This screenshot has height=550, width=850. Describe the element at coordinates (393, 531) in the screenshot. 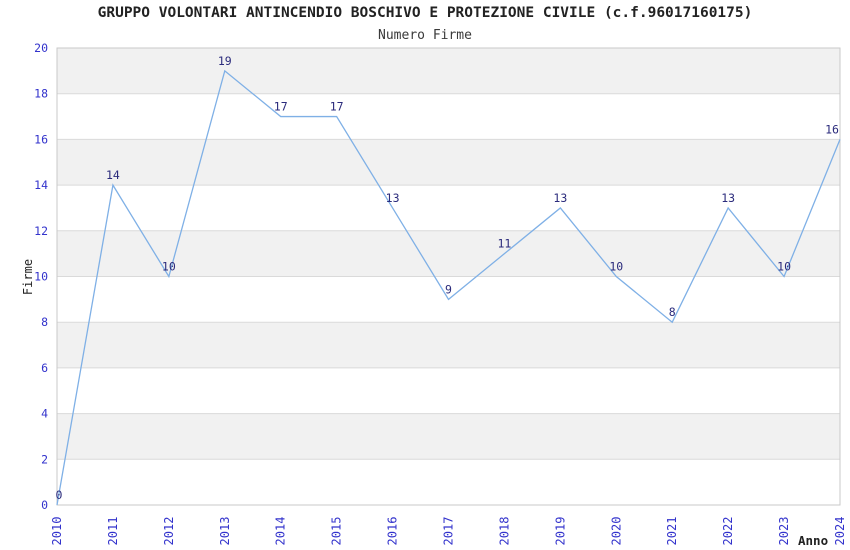

I see `x-tick-label: 2016` at that location.